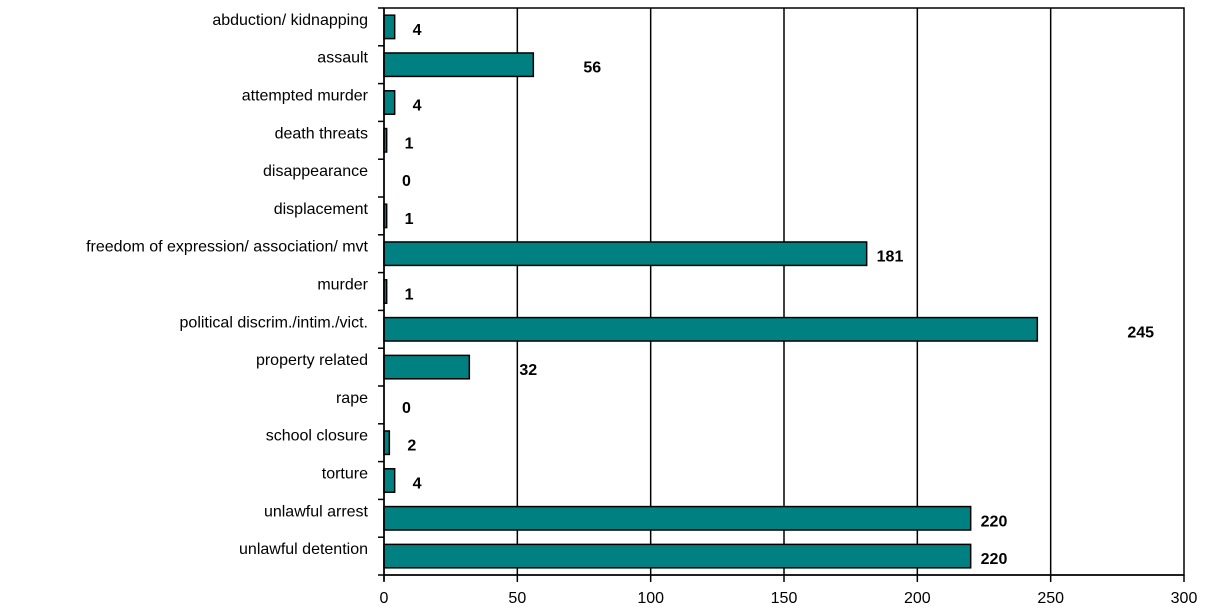 The width and height of the screenshot is (1205, 615). What do you see at coordinates (1184, 598) in the screenshot?
I see `x-tick-label: 300` at bounding box center [1184, 598].